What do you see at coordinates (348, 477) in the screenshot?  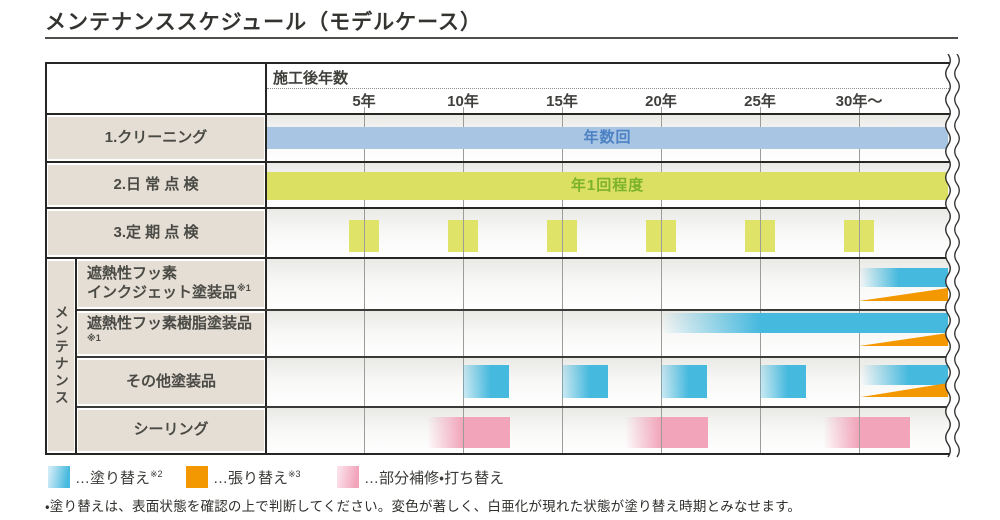 I see `partial-repair-swatch-icon` at bounding box center [348, 477].